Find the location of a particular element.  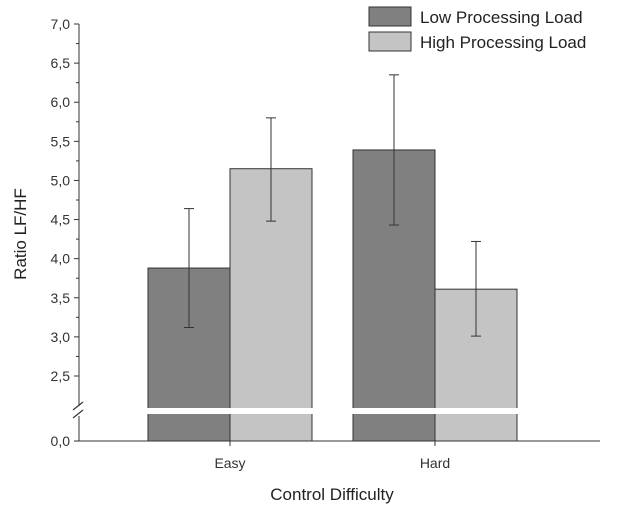

y-tick-label: 6,5 is located at coordinates (61, 63).